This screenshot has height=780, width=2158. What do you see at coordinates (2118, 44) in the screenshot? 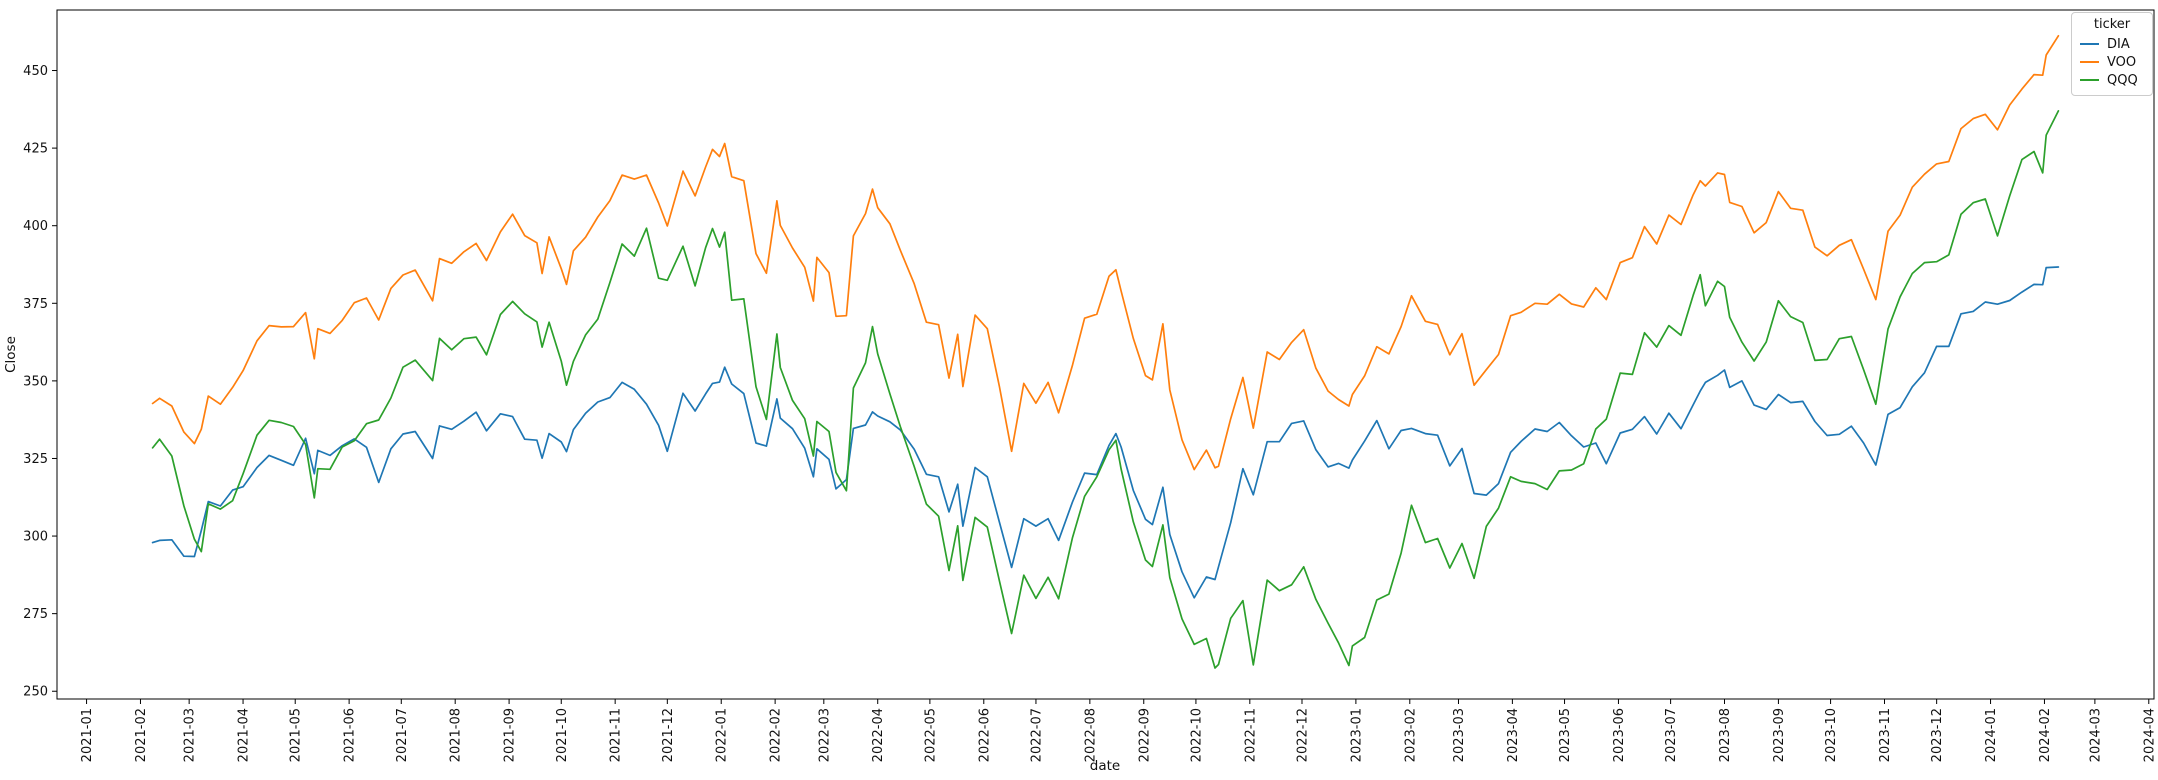
I see `legend-label-dia: DIA` at bounding box center [2118, 44].